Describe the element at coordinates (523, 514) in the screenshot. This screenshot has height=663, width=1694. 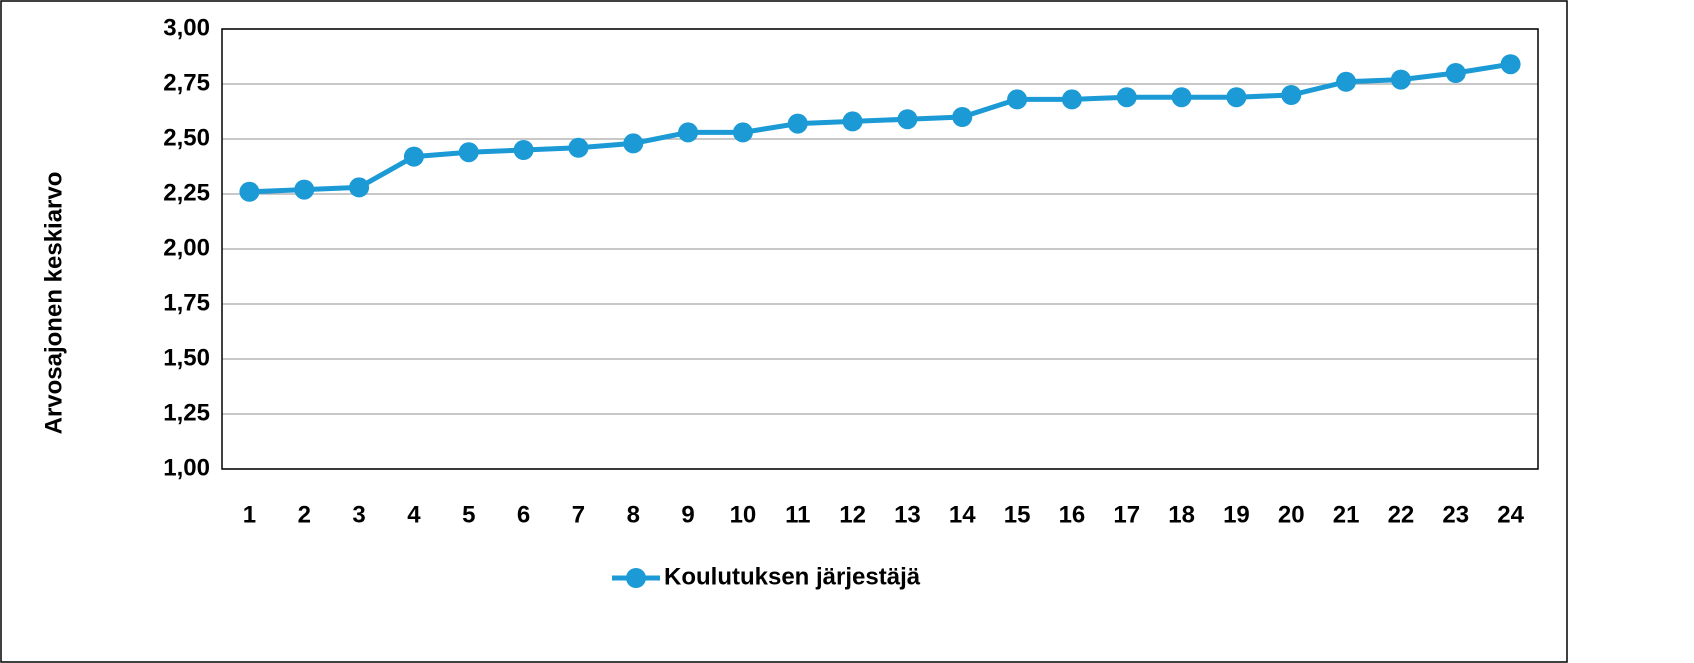
I see `x-tick-label: 6` at that location.